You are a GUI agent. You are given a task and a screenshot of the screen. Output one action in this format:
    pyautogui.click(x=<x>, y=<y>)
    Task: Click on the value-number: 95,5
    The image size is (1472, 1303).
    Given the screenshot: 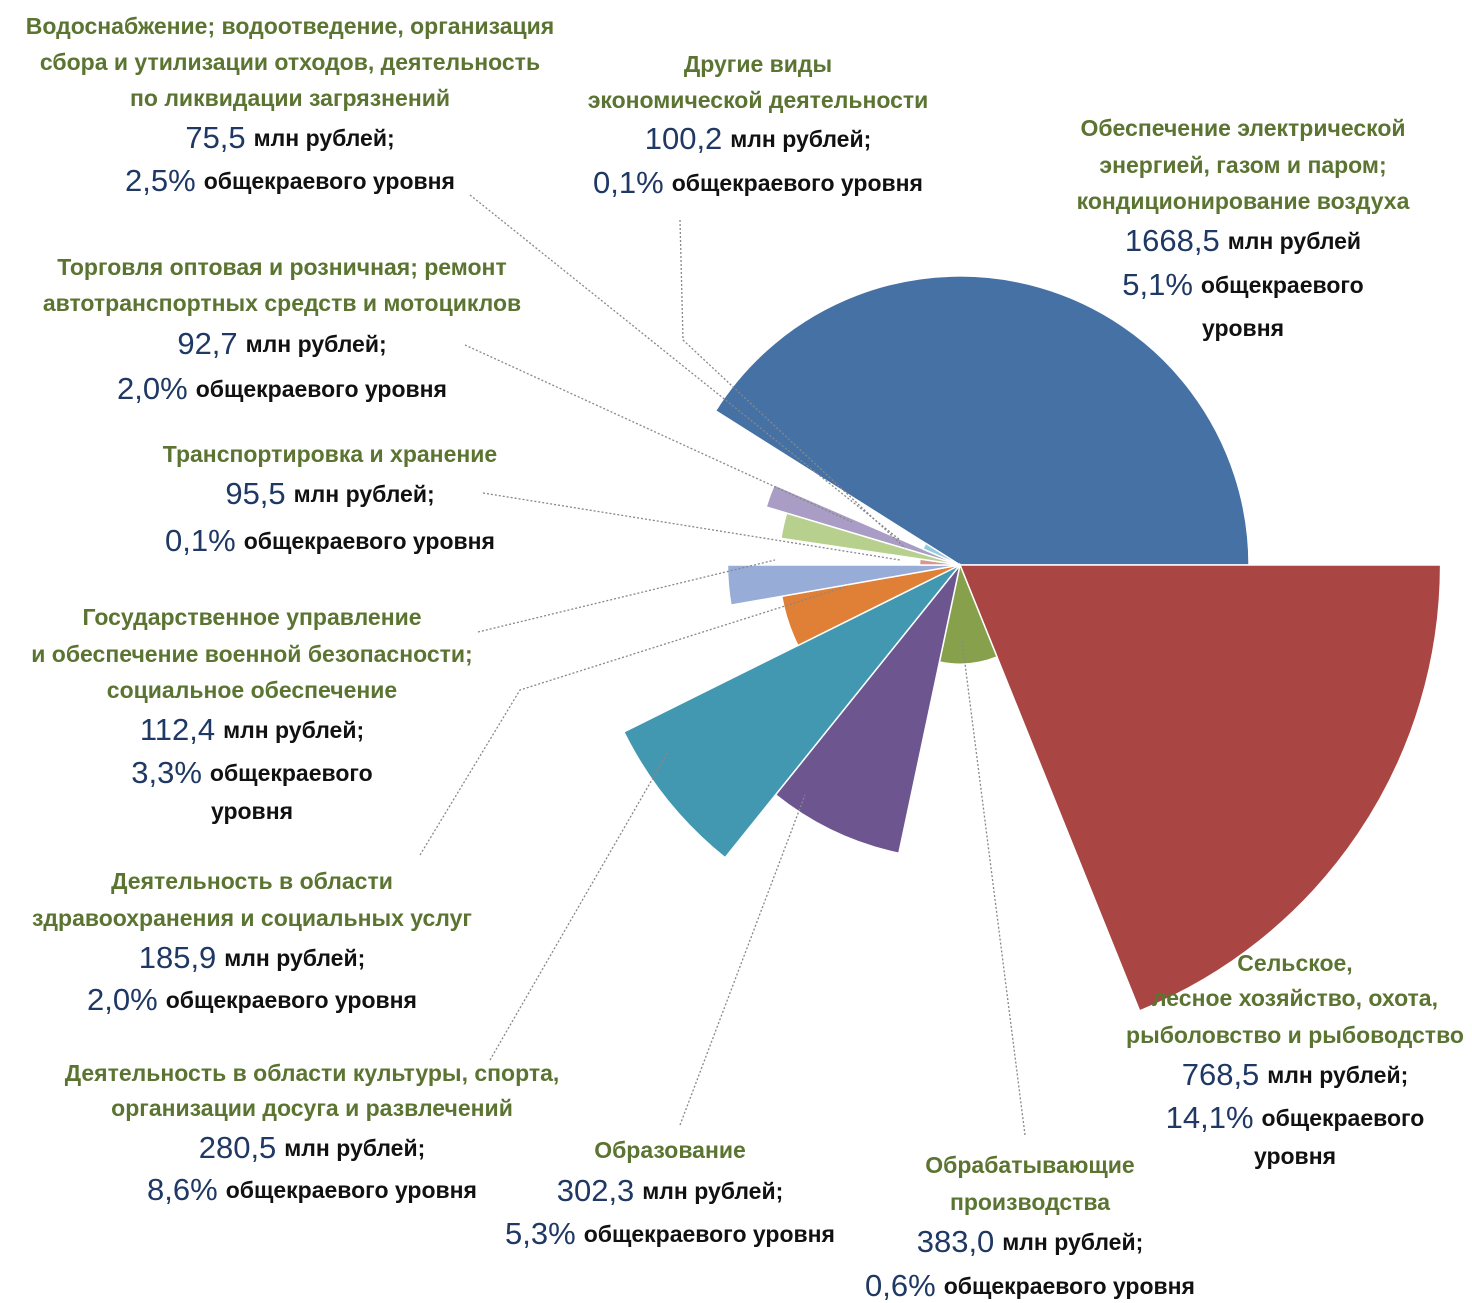 What is the action you would take?
    pyautogui.click(x=255, y=493)
    